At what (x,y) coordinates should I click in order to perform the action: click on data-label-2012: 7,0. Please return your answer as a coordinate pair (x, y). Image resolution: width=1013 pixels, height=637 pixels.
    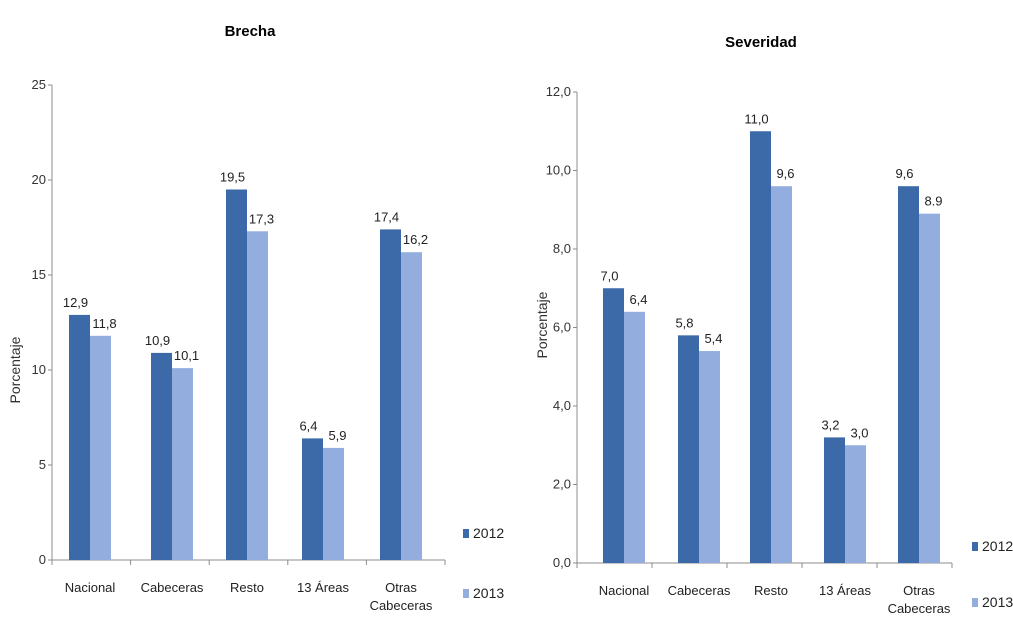
    Looking at the image, I should click on (609, 275).